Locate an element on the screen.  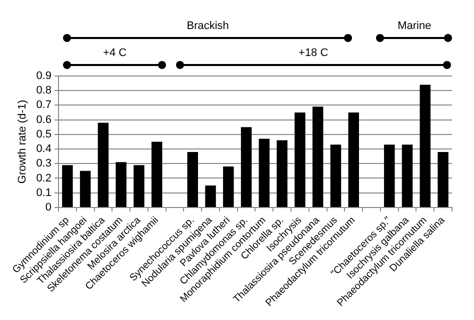
y-tick-label: 0.1 is located at coordinates (44, 192).